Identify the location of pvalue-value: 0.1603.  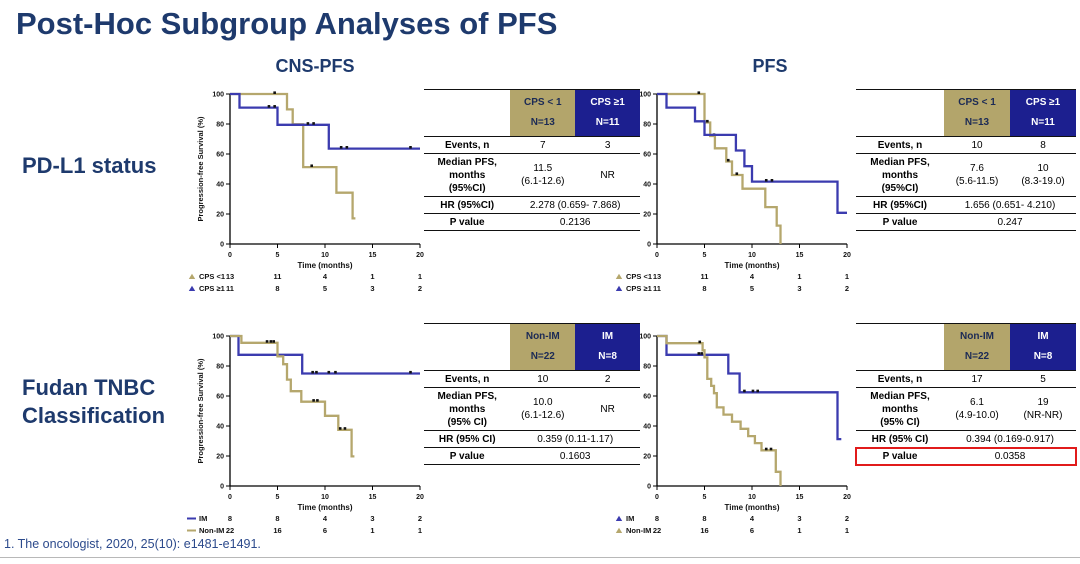
(575, 456).